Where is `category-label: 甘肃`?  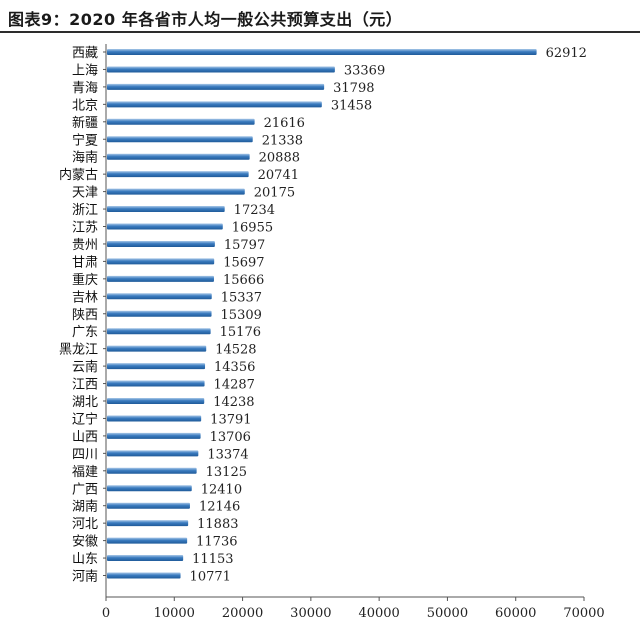 category-label: 甘肃 is located at coordinates (85, 262).